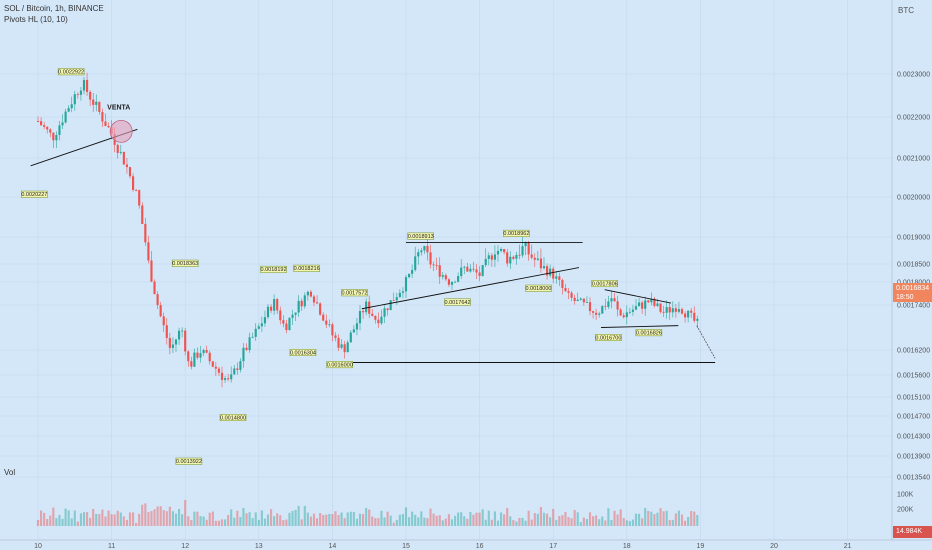  I want to click on pivot-label-text: 0.0018913, so click(421, 237).